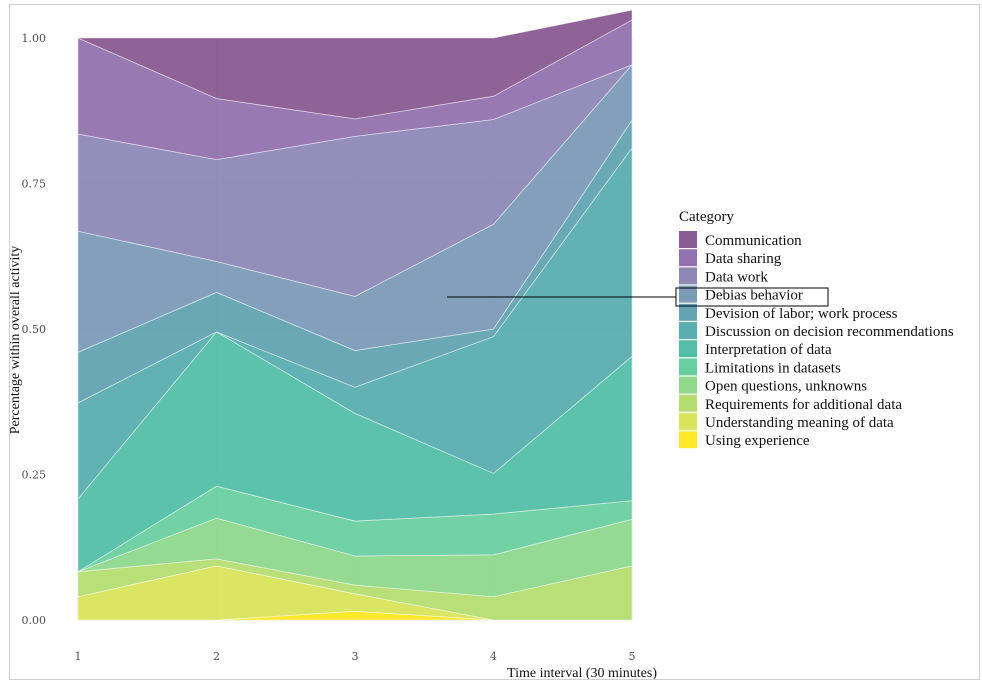 Image resolution: width=982 pixels, height=683 pixels. Describe the element at coordinates (801, 314) in the screenshot. I see `legend-label: Devision of labor; work process` at that location.